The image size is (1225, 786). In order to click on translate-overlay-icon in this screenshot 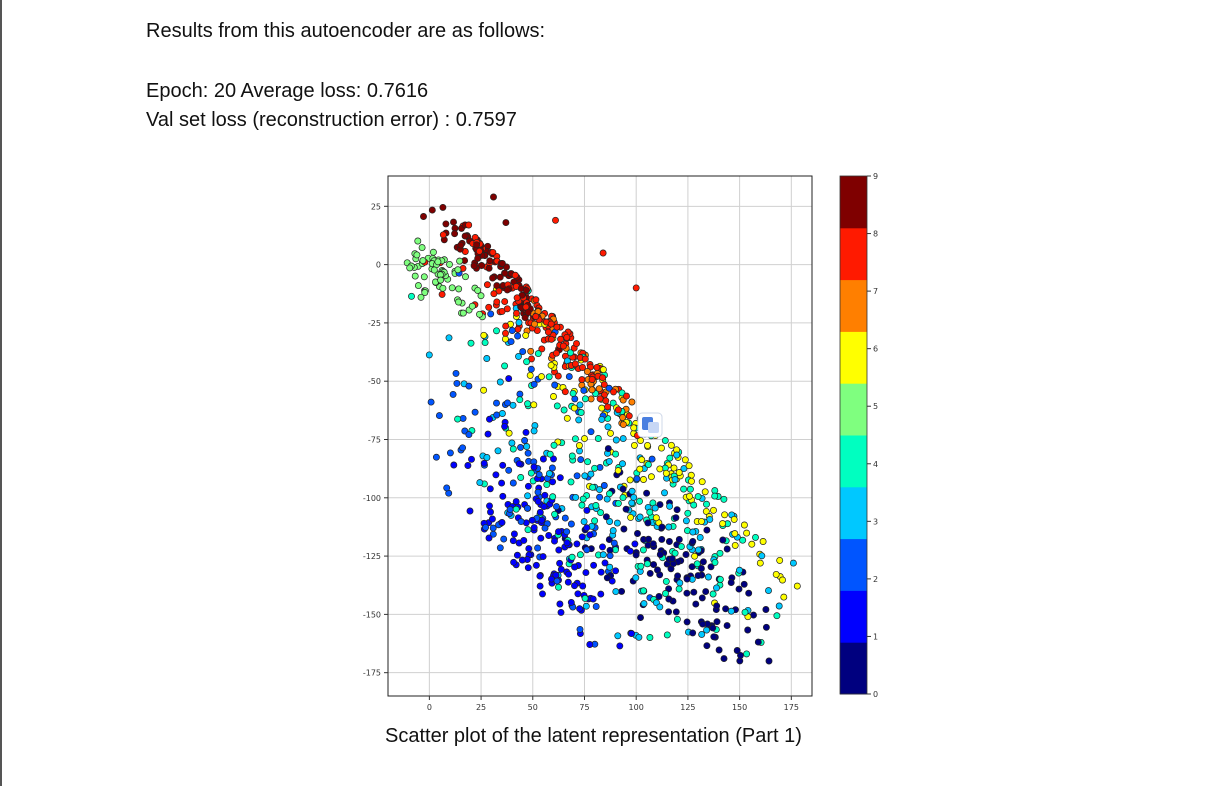, I will do `click(650, 425)`.